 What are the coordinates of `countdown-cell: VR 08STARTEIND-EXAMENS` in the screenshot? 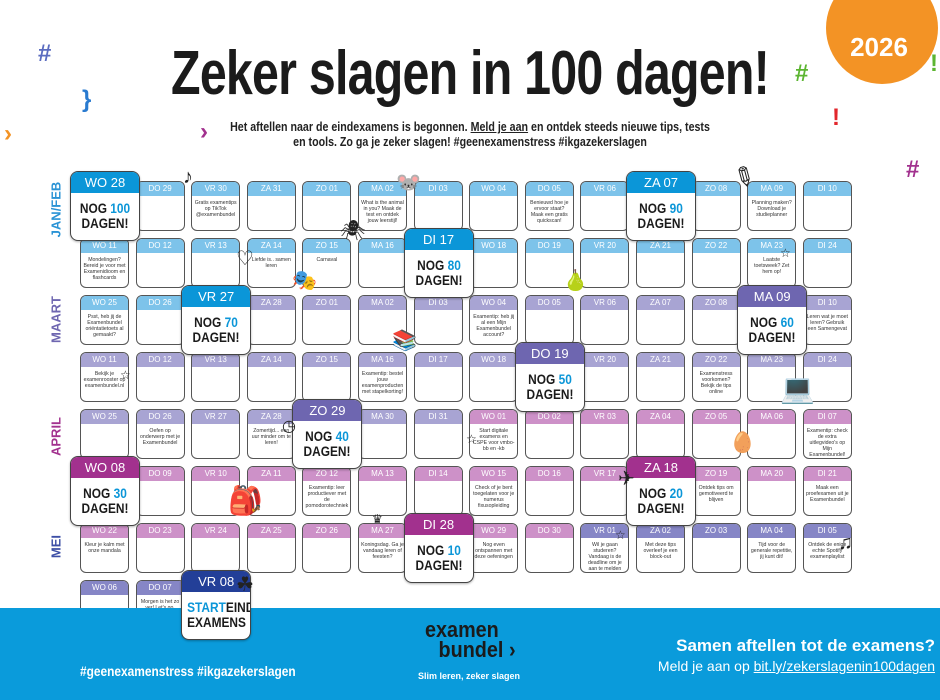 It's located at (216, 605).